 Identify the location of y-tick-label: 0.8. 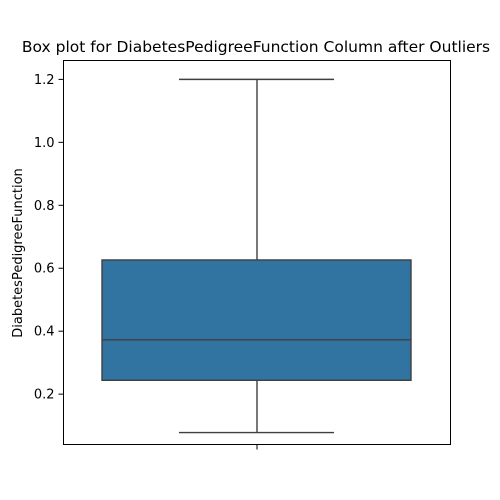
(44, 206).